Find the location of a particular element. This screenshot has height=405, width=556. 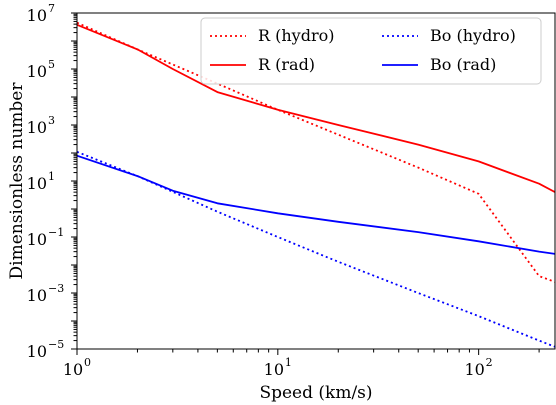

x-tick-exponent: 2 is located at coordinates (489, 362).